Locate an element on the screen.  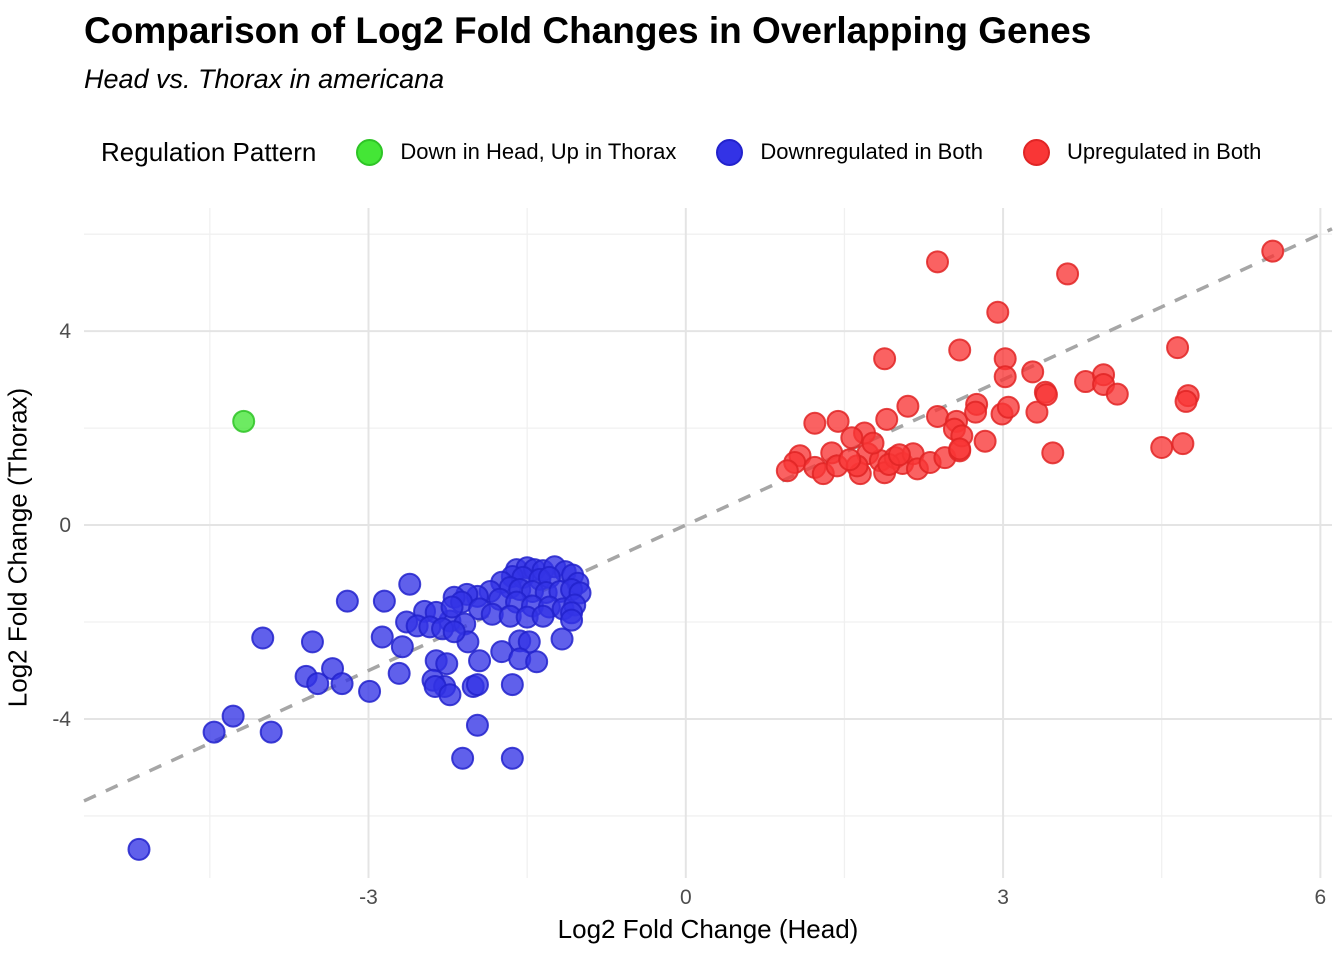
chart-subtitle: Head vs. Thorax in americana is located at coordinates (264, 79).